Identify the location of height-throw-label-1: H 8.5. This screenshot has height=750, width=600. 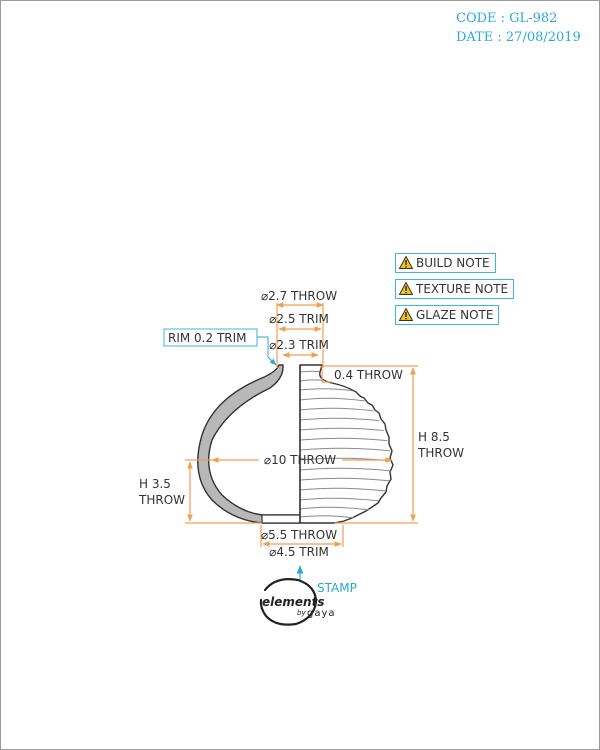
(434, 437).